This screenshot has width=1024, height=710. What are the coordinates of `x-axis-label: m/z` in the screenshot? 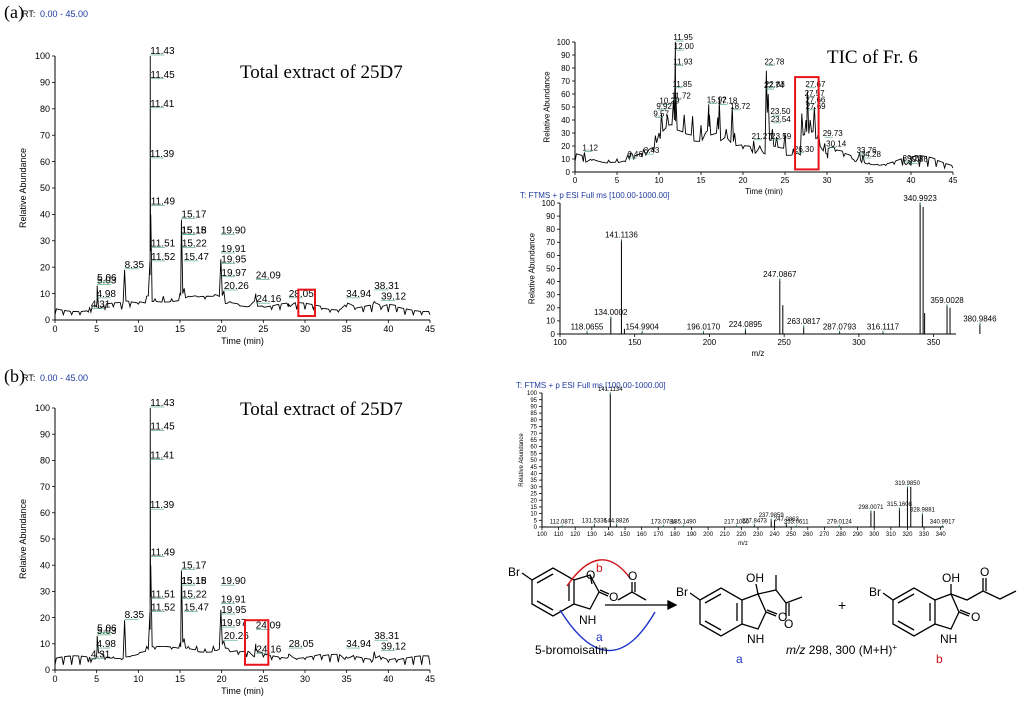 It's located at (743, 544).